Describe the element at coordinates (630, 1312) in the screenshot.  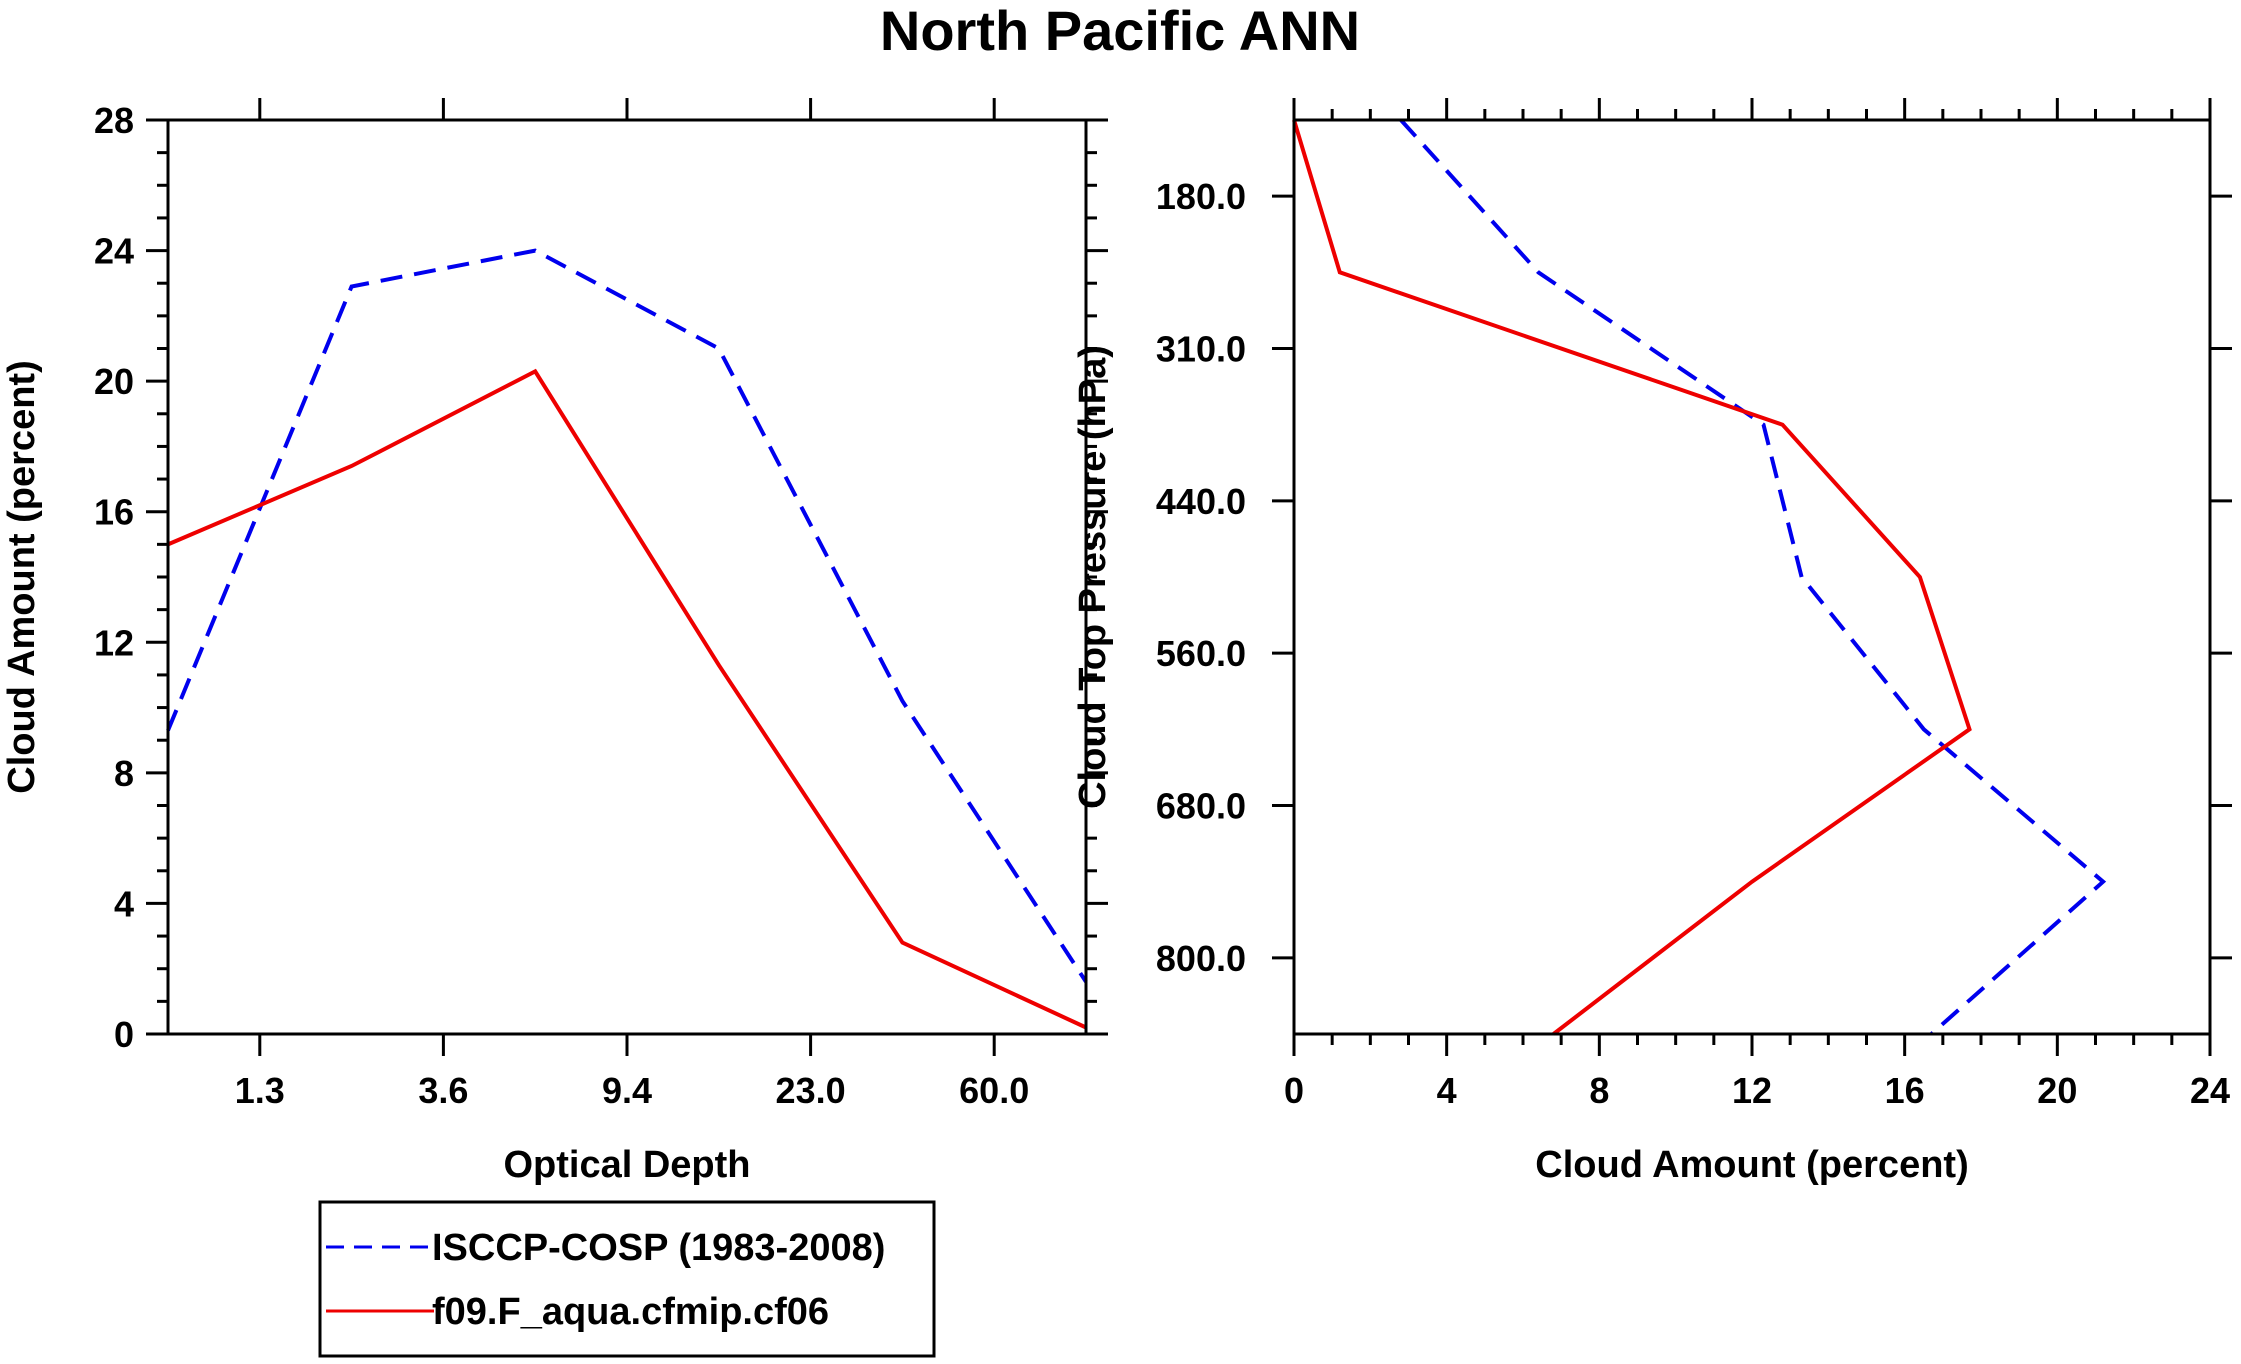
I see `legend-model-label: f09.F_aqua.cfmip.cf06` at that location.